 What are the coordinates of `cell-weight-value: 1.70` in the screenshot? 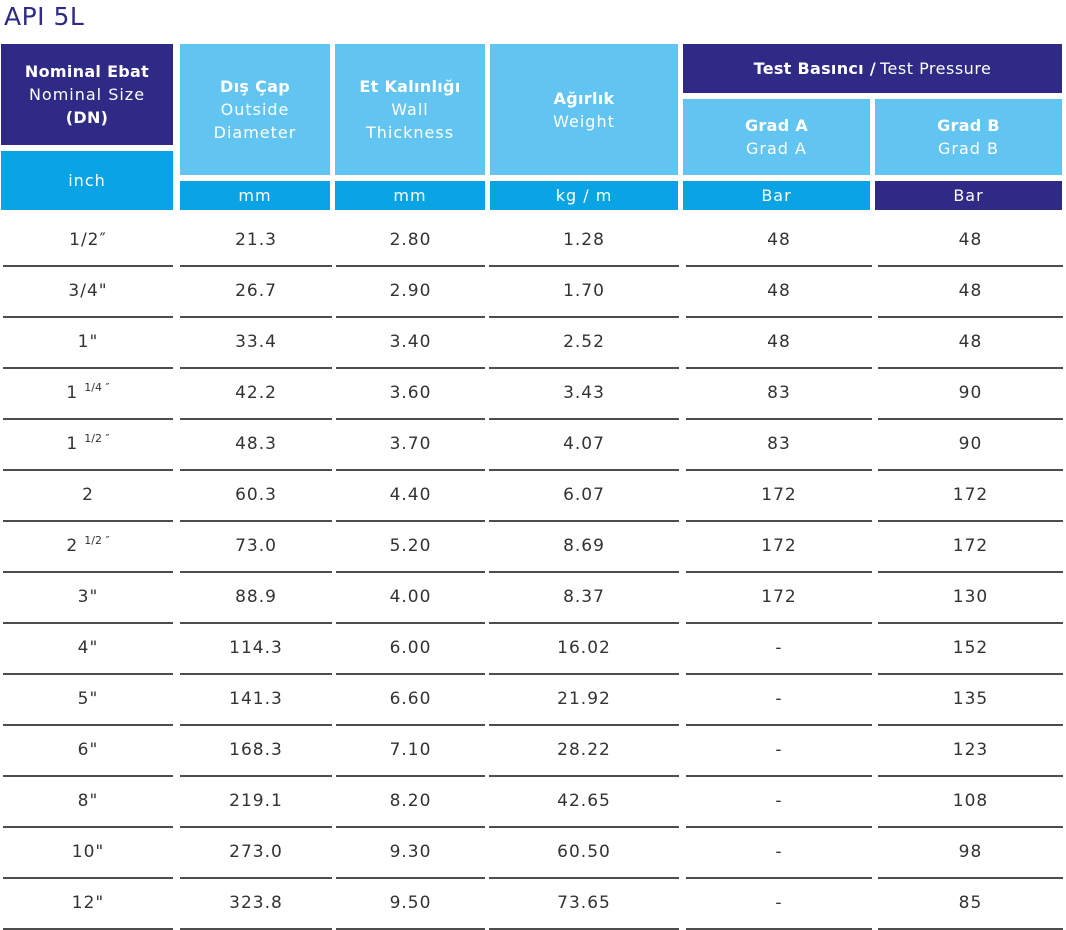 It's located at (584, 291).